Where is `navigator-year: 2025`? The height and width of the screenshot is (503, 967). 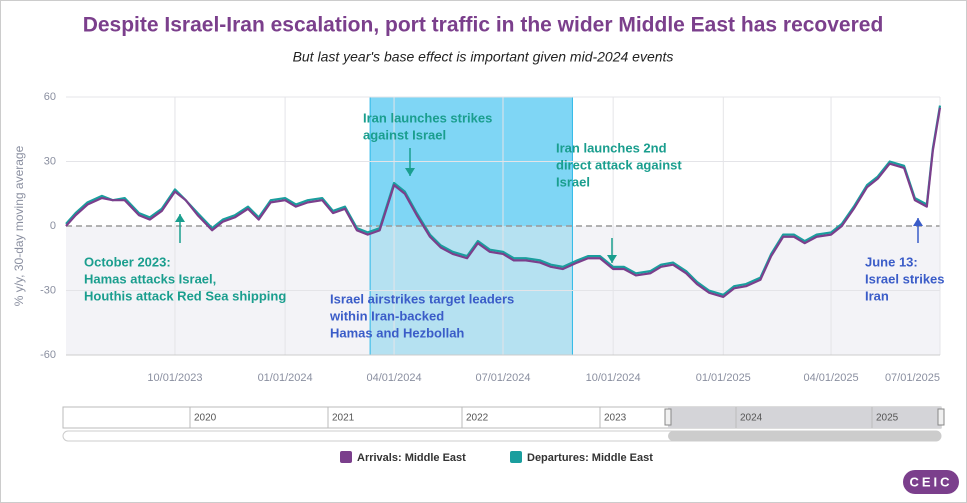
navigator-year: 2025 is located at coordinates (887, 418).